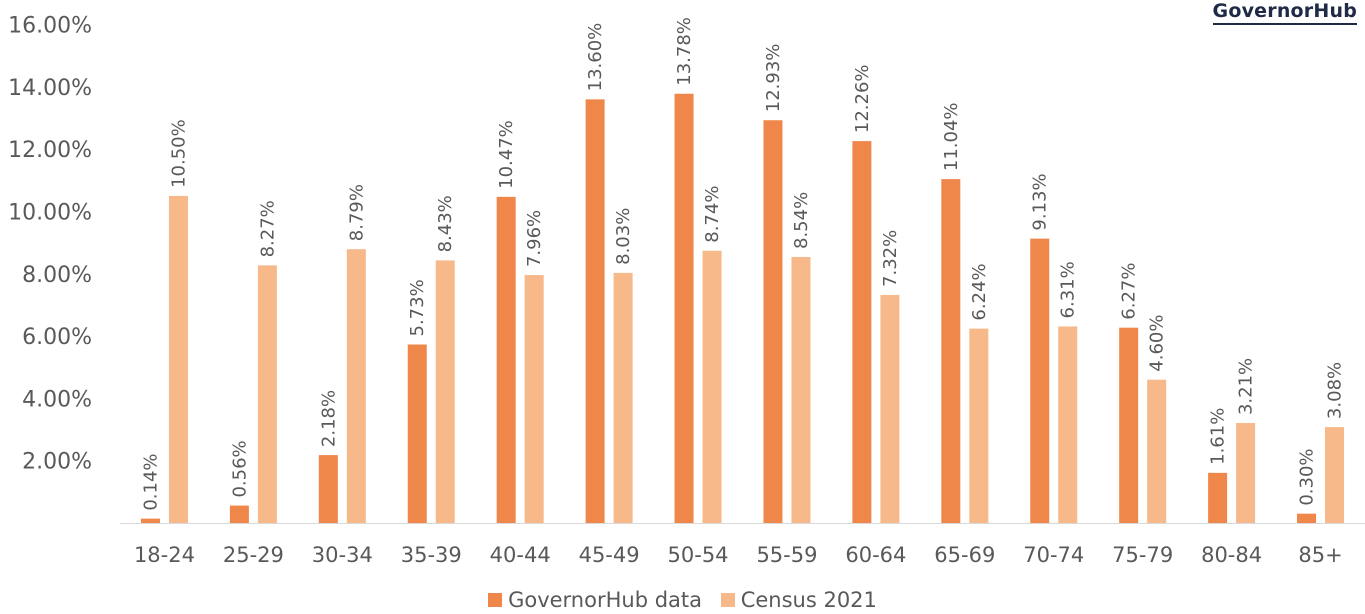  What do you see at coordinates (698, 555) in the screenshot?
I see `x-tick-label: 50-54` at bounding box center [698, 555].